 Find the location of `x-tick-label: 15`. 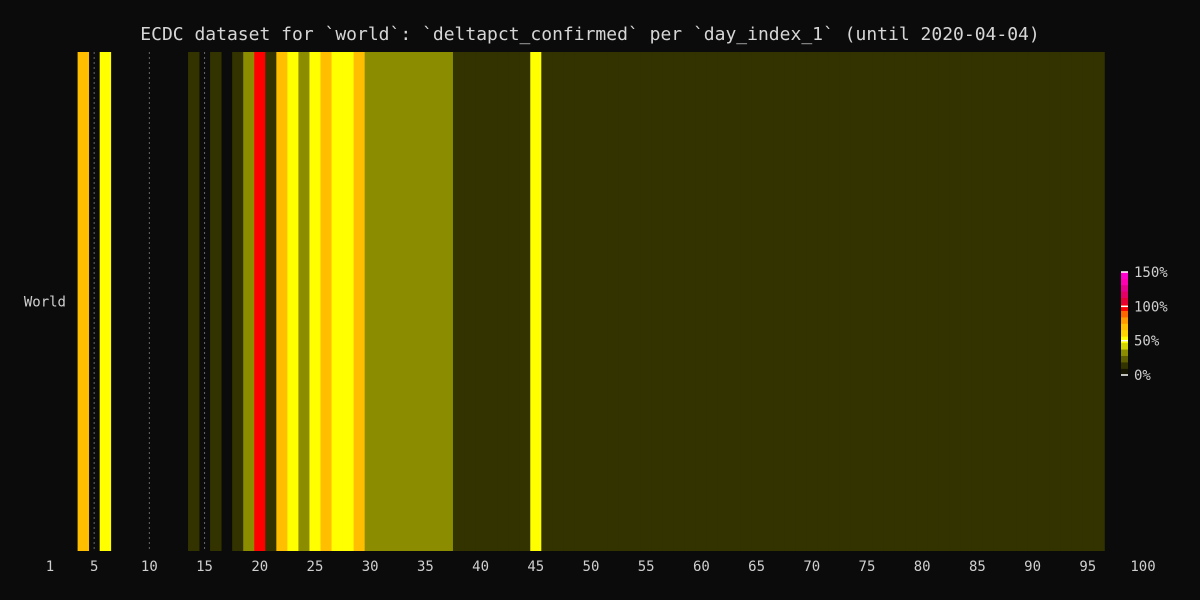

x-tick-label: 15 is located at coordinates (204, 567).